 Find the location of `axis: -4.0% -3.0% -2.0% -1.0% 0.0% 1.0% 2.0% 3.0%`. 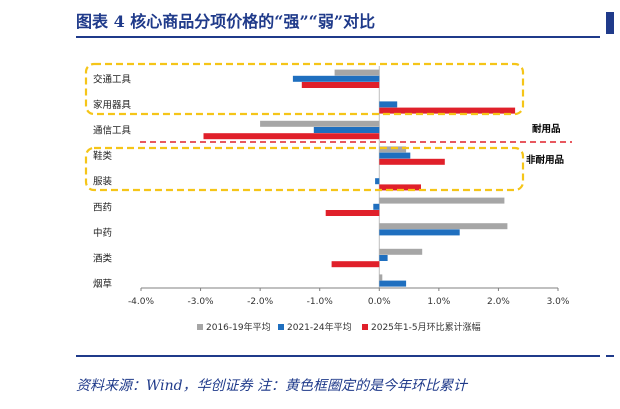

axis: -4.0% -3.0% -2.0% -1.0% 0.0% 1.0% 2.0% 3.0% is located at coordinates (349, 297).